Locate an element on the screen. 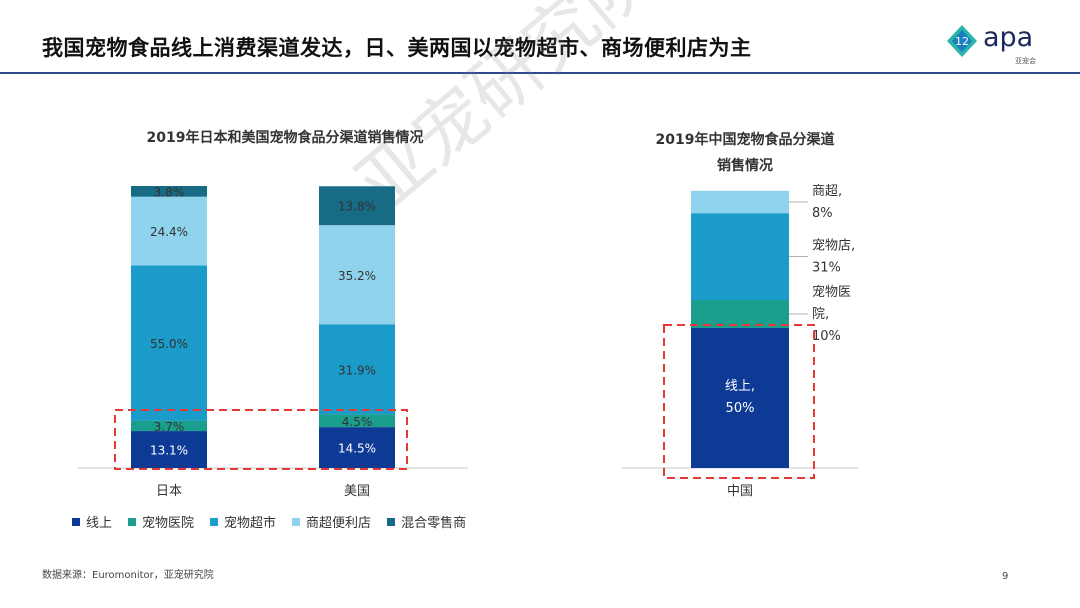 The image size is (1080, 608). legend-item: 宠物医院 is located at coordinates (161, 521).